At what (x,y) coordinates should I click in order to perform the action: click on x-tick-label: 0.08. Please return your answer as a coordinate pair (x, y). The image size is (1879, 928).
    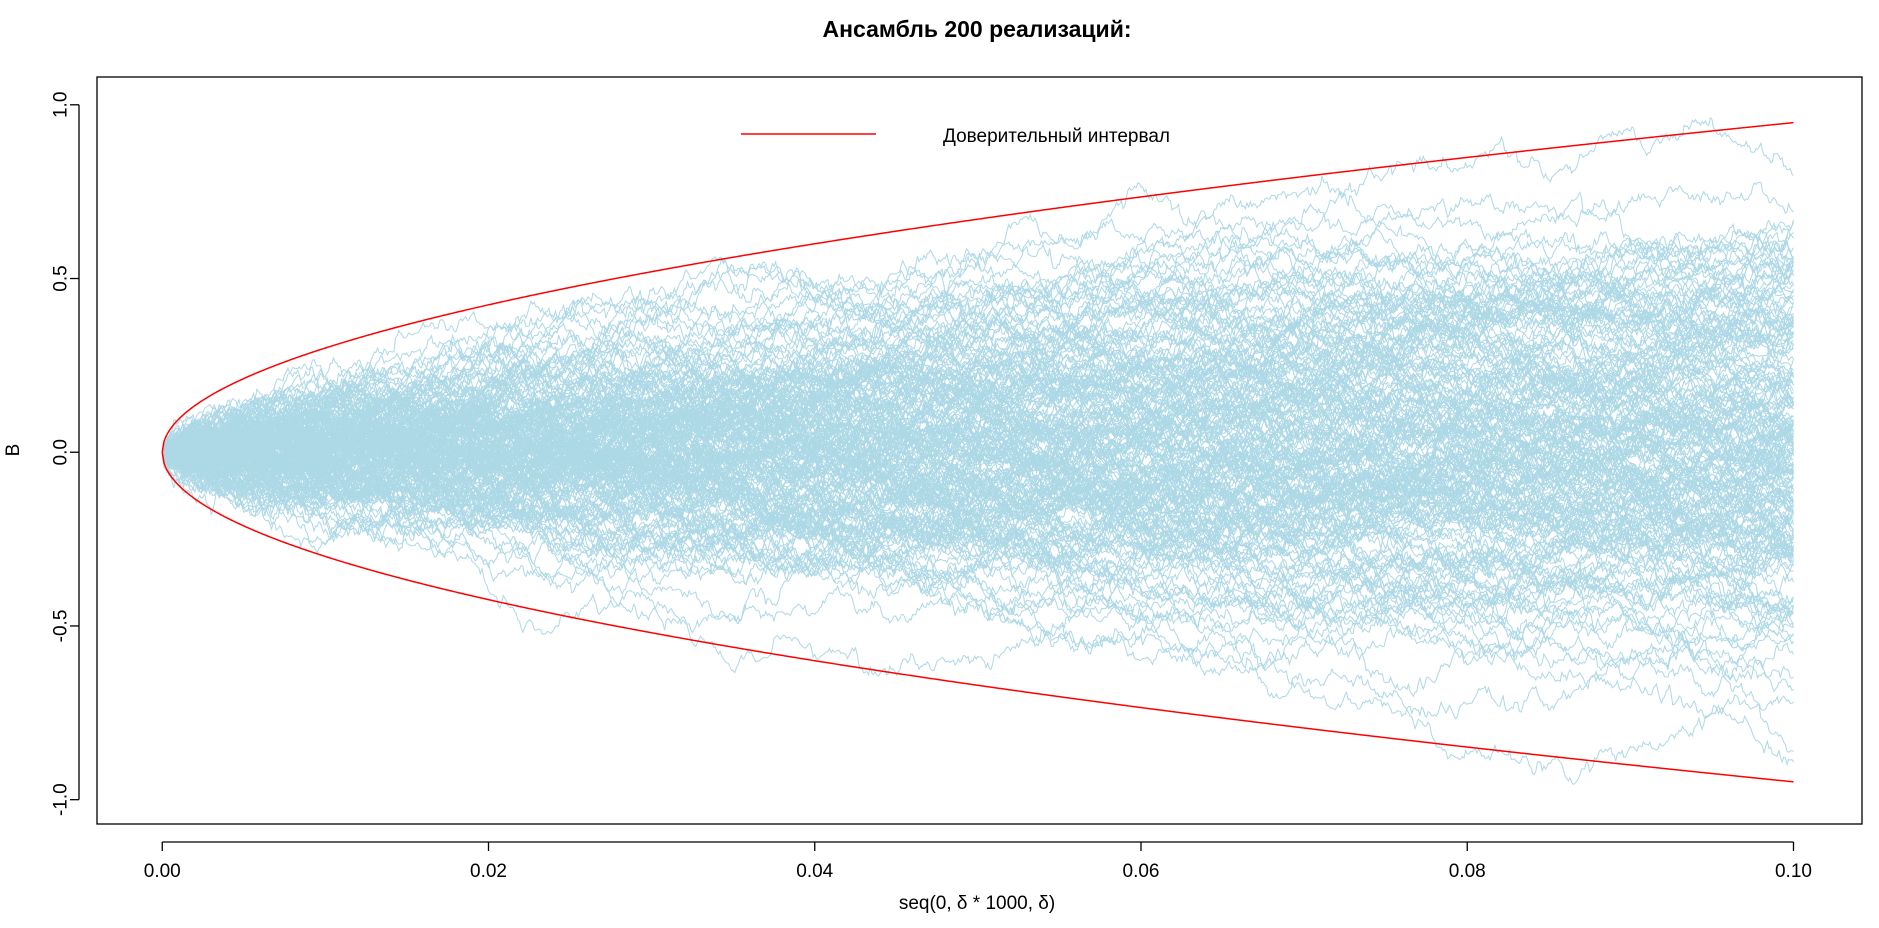
    Looking at the image, I should click on (1467, 871).